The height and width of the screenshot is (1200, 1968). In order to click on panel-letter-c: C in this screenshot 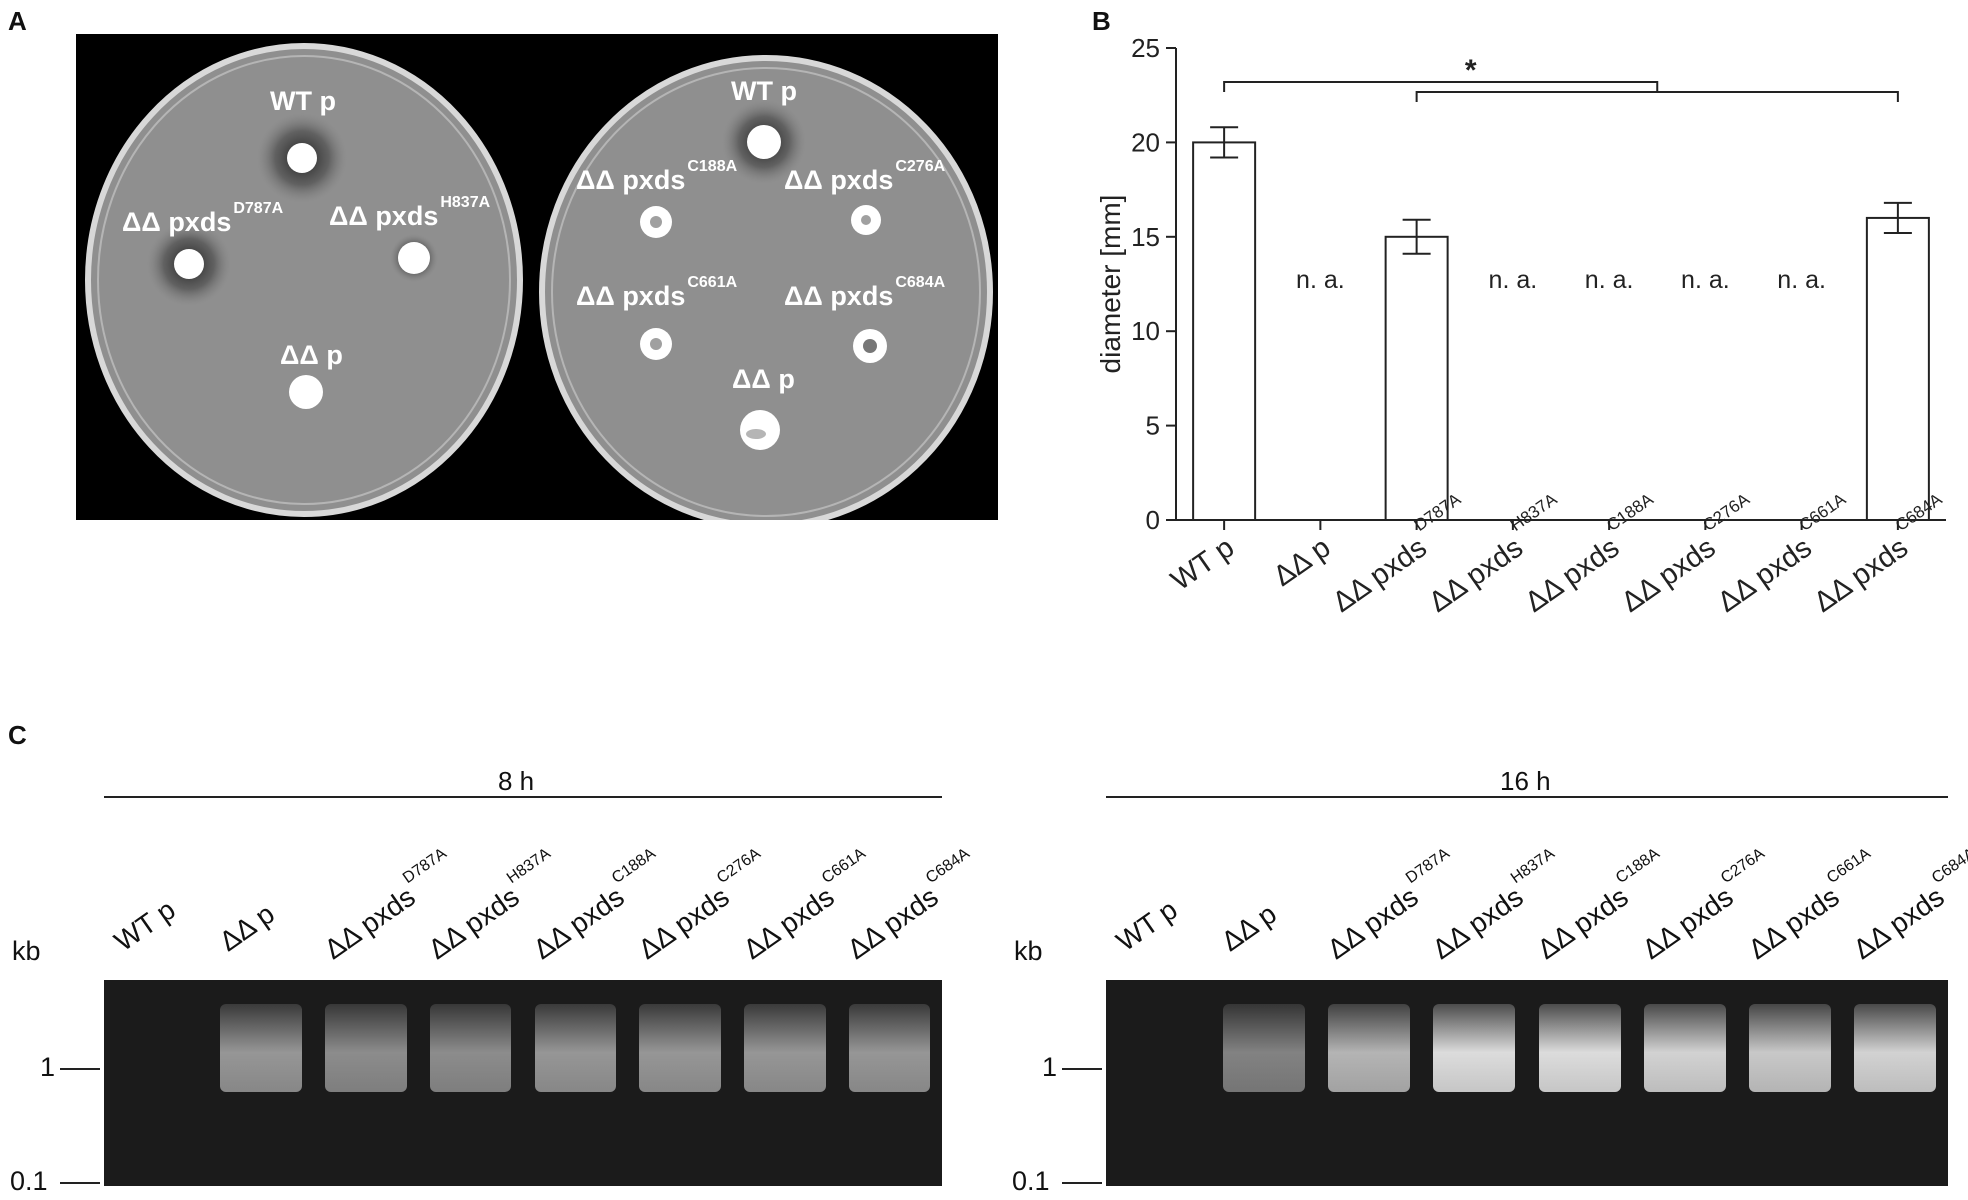, I will do `click(17, 735)`.